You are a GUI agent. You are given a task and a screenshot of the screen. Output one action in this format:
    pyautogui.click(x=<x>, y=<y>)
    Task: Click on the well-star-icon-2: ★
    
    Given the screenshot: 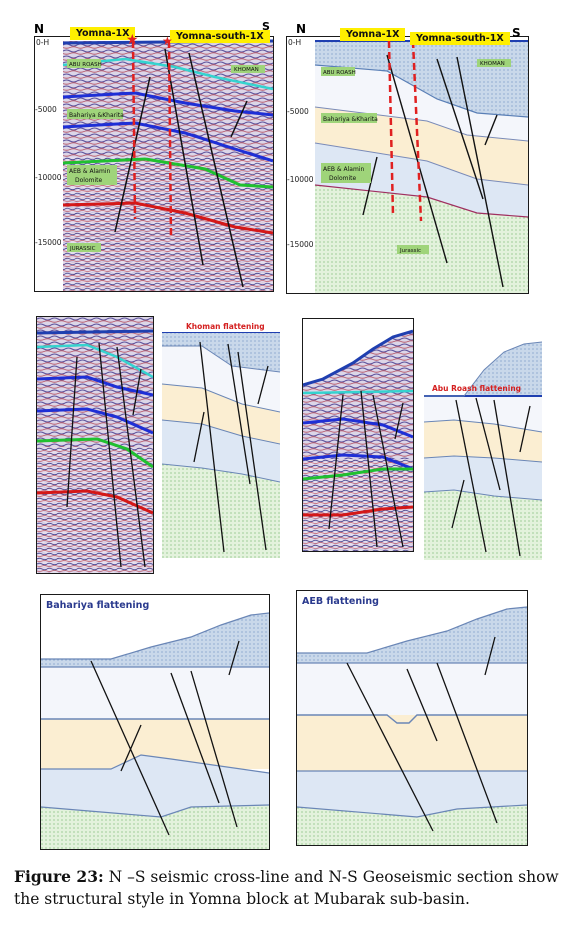 What is the action you would take?
    pyautogui.click(x=167, y=41)
    